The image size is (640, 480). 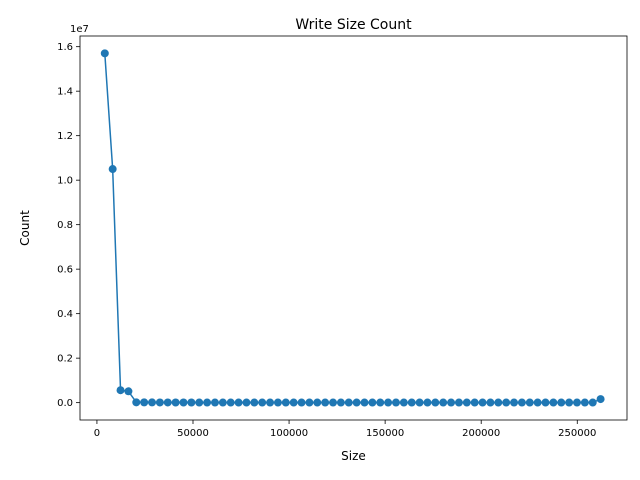 What do you see at coordinates (353, 456) in the screenshot?
I see `x-axis-label: Size` at bounding box center [353, 456].